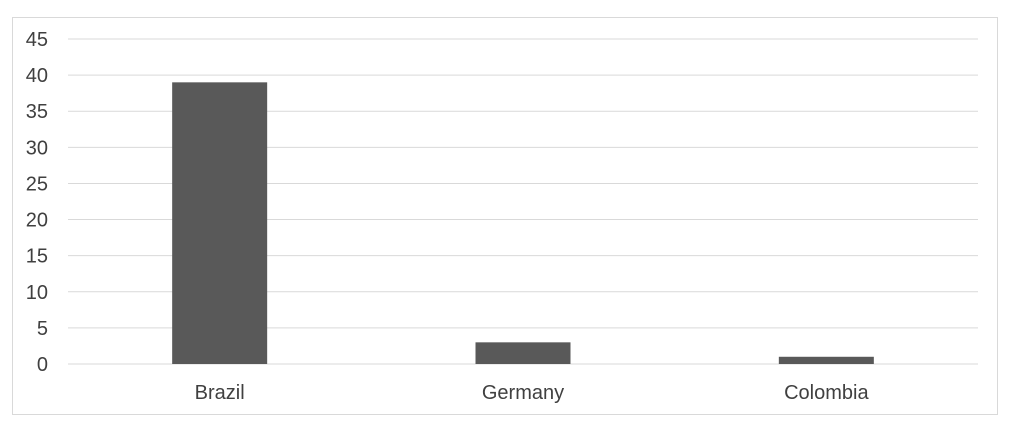 The image size is (1013, 442). I want to click on y-tick-label: 20, so click(37, 221).